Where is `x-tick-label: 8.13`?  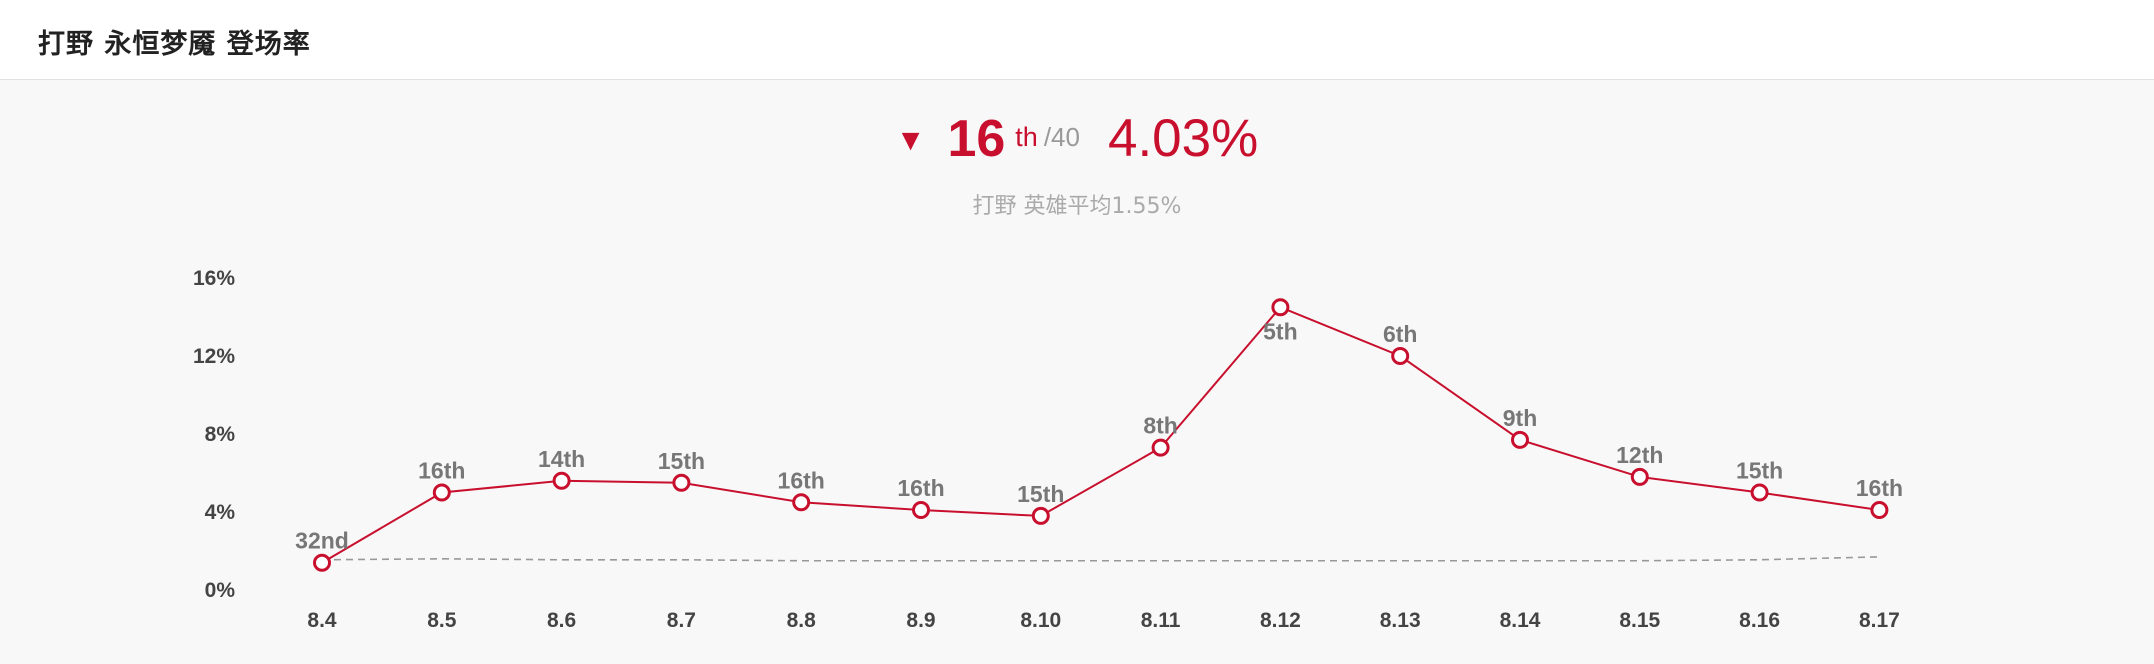 x-tick-label: 8.13 is located at coordinates (1400, 620).